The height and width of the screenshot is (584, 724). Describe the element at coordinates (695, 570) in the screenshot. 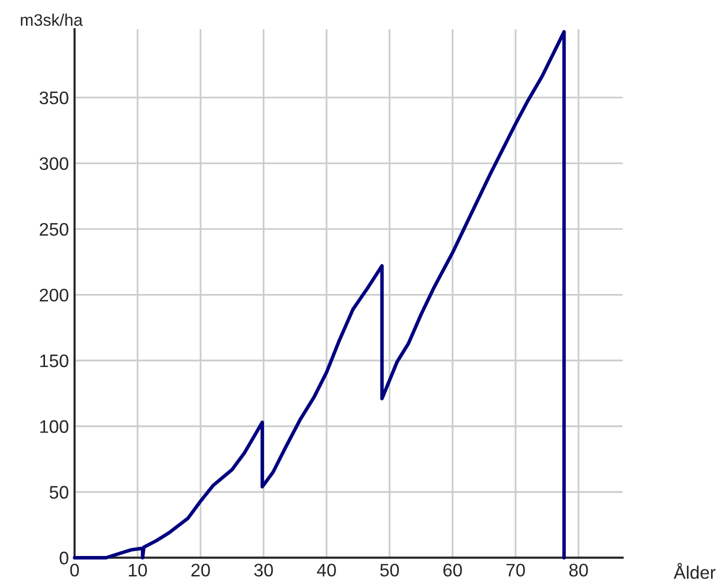

I see `x-axis-title: Ålder` at that location.